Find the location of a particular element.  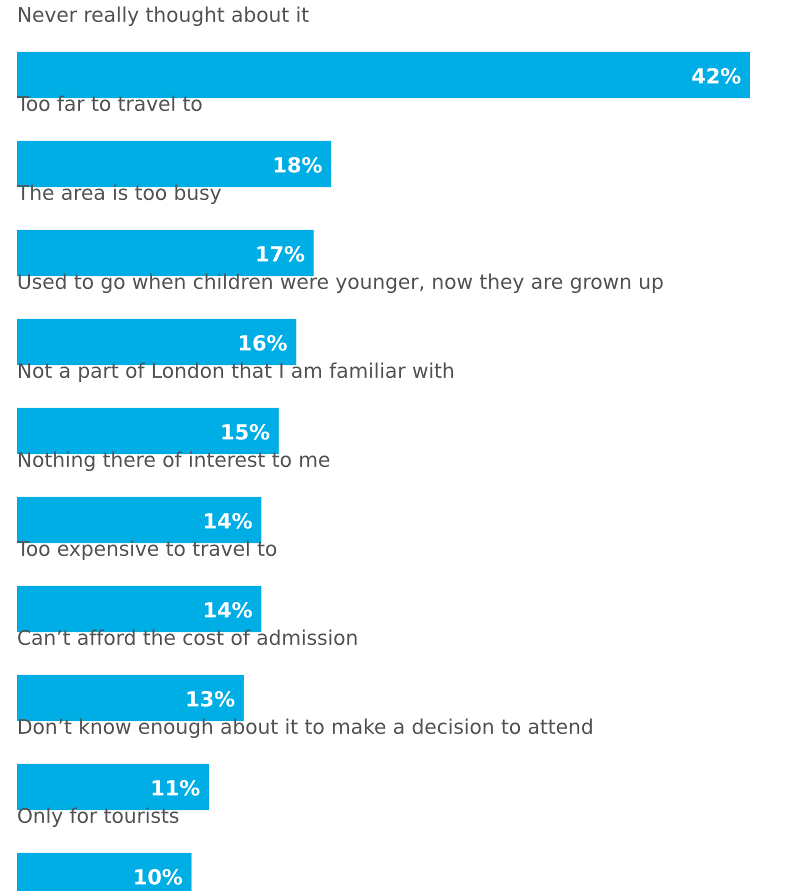

data-label: 13% is located at coordinates (211, 698).